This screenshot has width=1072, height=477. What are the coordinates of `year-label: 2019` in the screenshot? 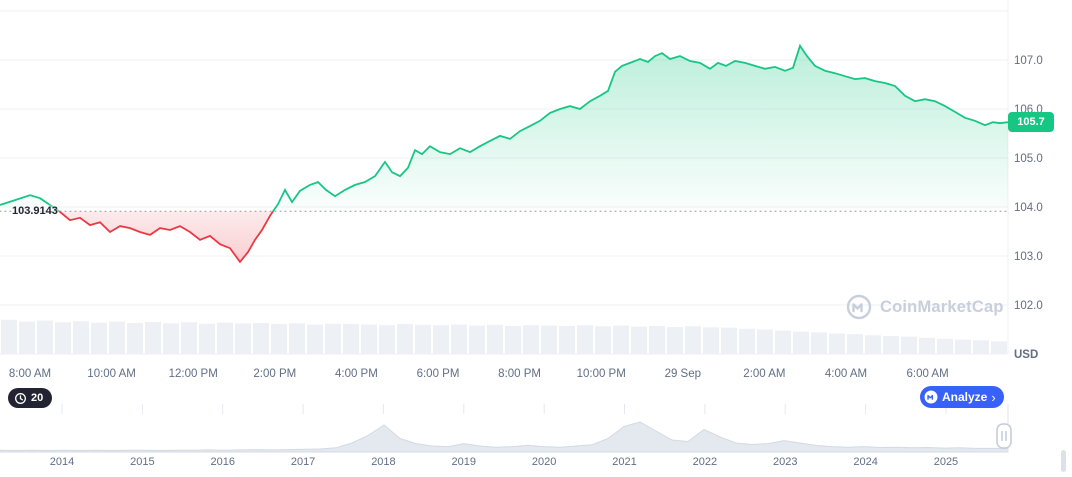 It's located at (464, 462).